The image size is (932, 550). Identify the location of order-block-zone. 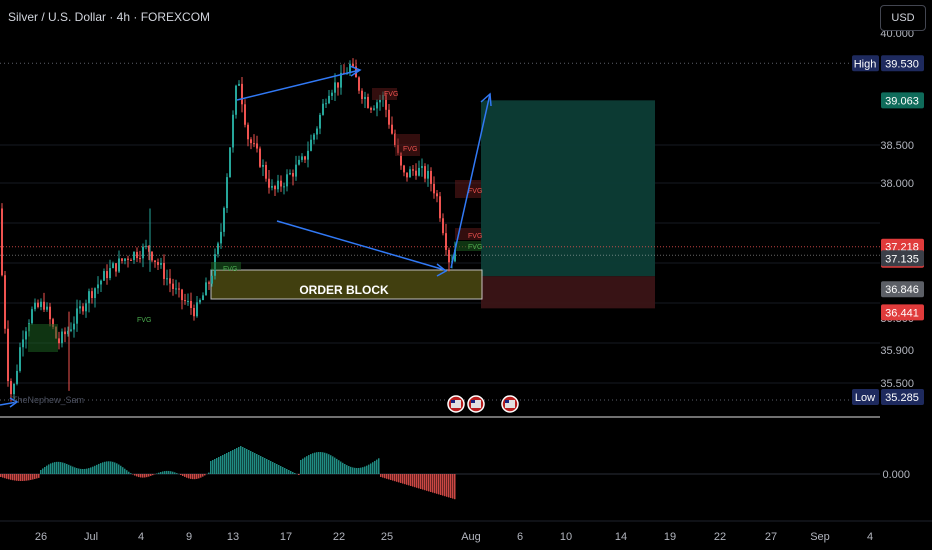
(346, 284).